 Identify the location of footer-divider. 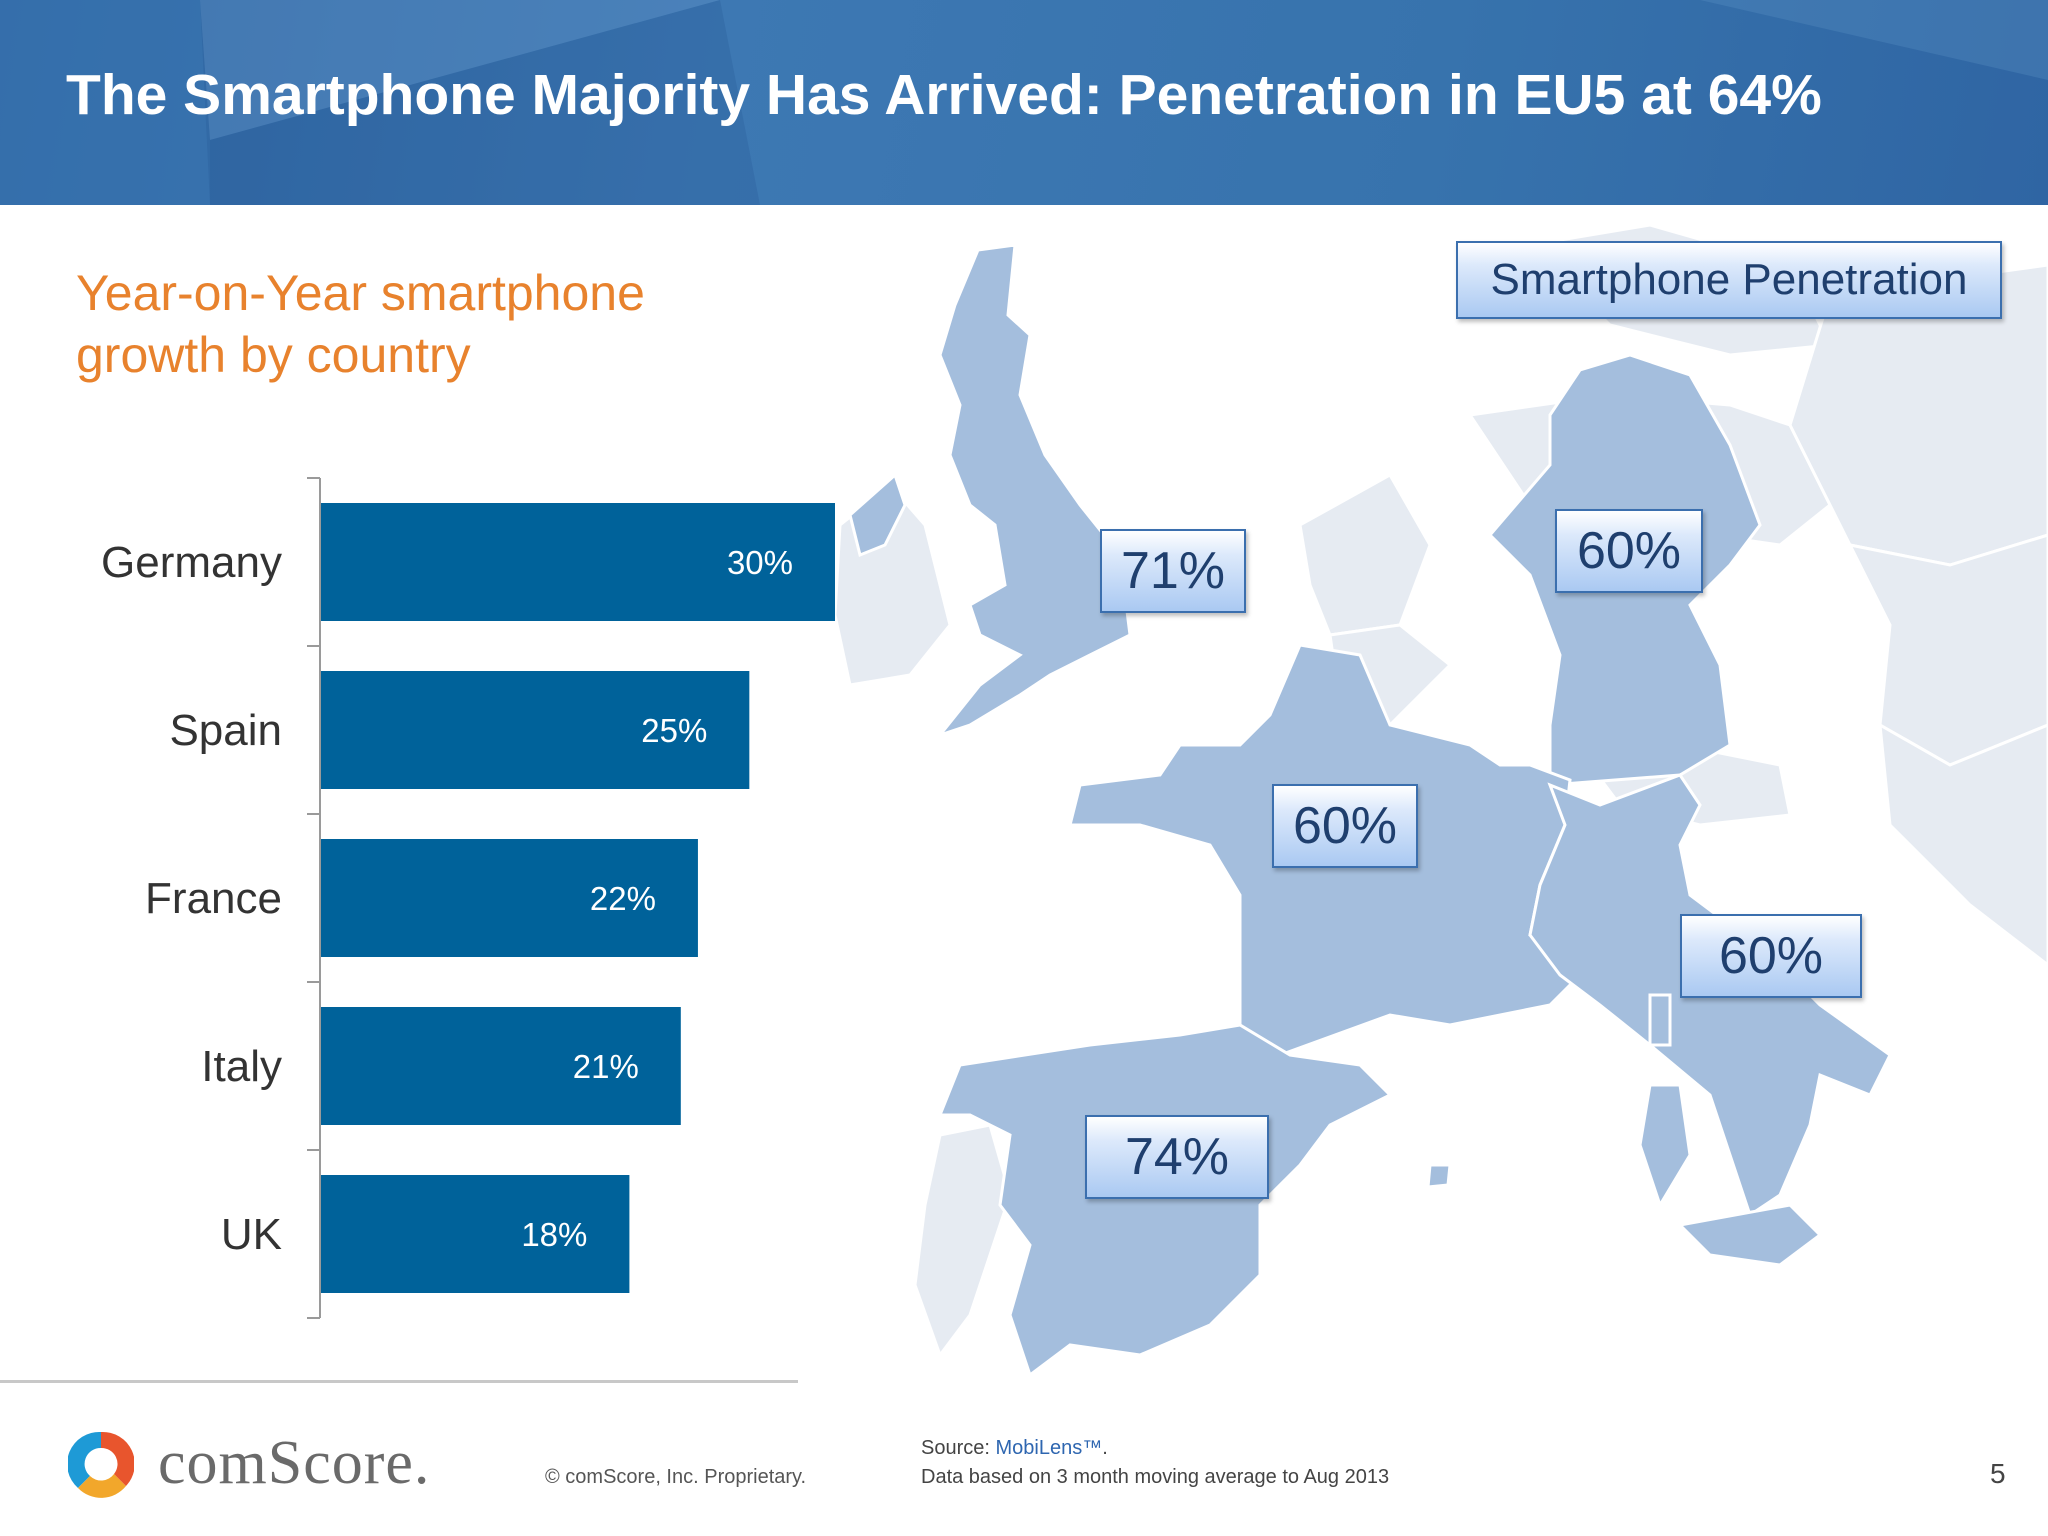
(399, 1381).